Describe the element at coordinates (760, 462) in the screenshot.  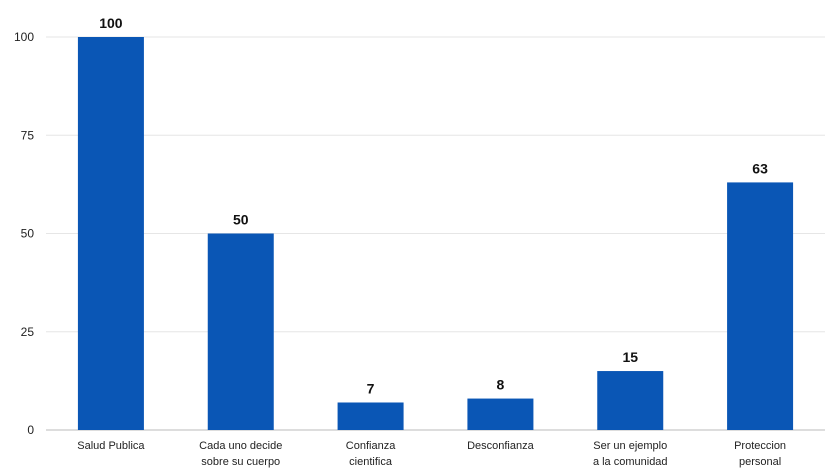
I see `x-tick-label: personal` at that location.